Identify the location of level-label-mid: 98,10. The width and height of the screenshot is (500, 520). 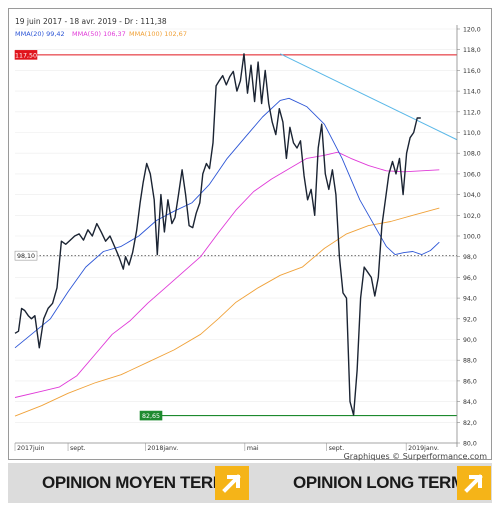
(26, 256).